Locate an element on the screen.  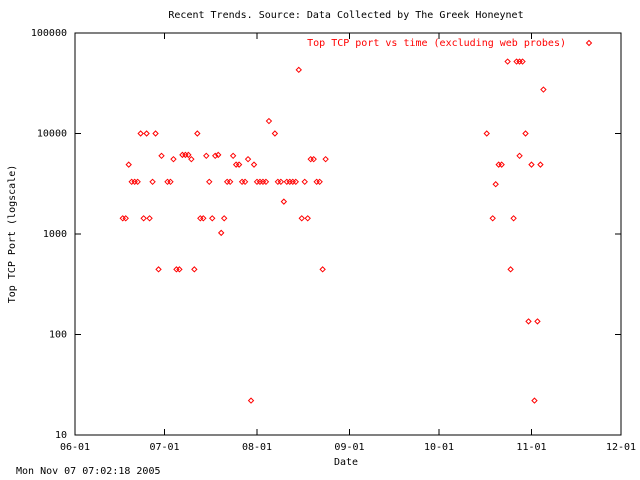
x-tick-label: 11-01 is located at coordinates (531, 447).